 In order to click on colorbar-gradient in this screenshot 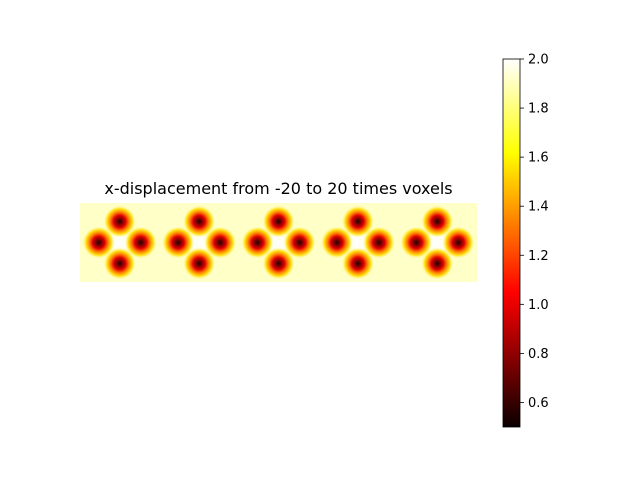, I will do `click(511, 243)`.